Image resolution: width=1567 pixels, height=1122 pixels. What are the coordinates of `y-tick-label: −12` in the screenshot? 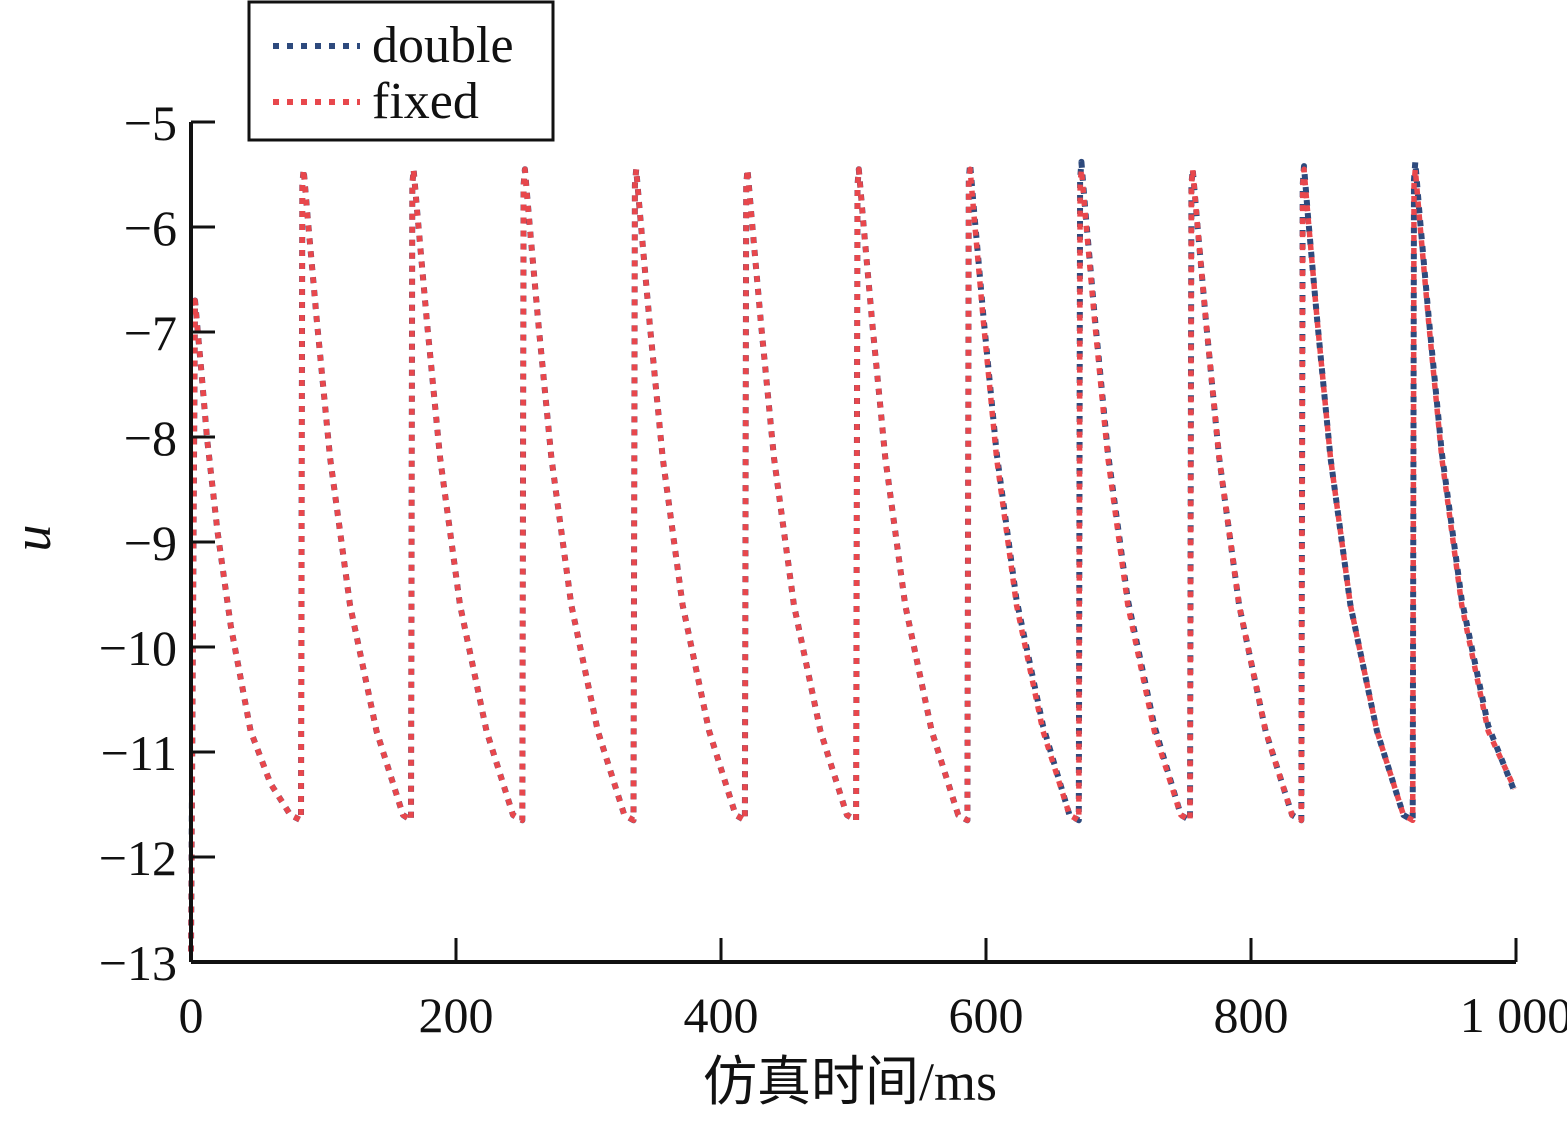 It's located at (138, 858).